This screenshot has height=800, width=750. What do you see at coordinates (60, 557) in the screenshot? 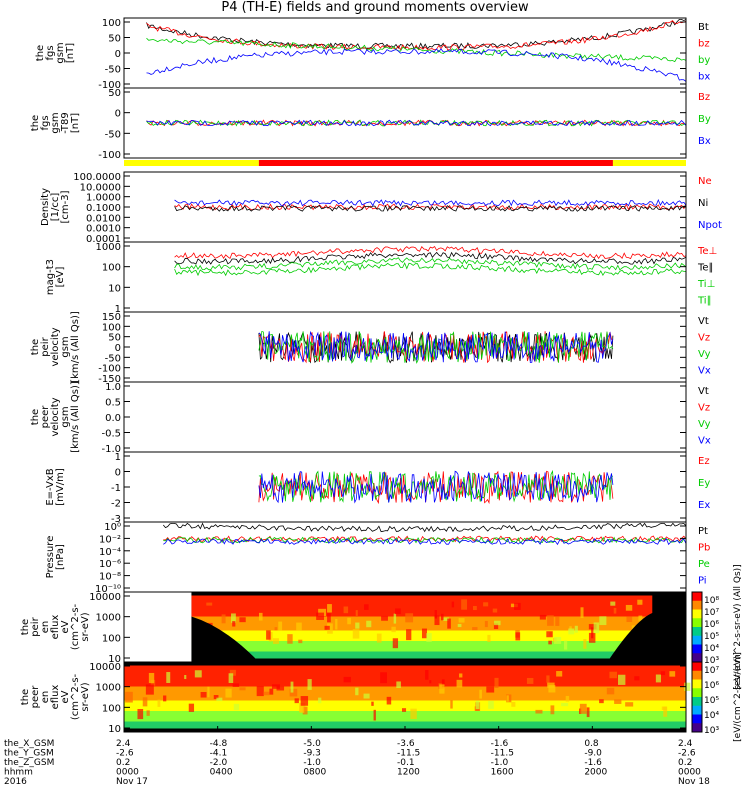
I see `y-axis-label: [nPa]` at bounding box center [60, 557].